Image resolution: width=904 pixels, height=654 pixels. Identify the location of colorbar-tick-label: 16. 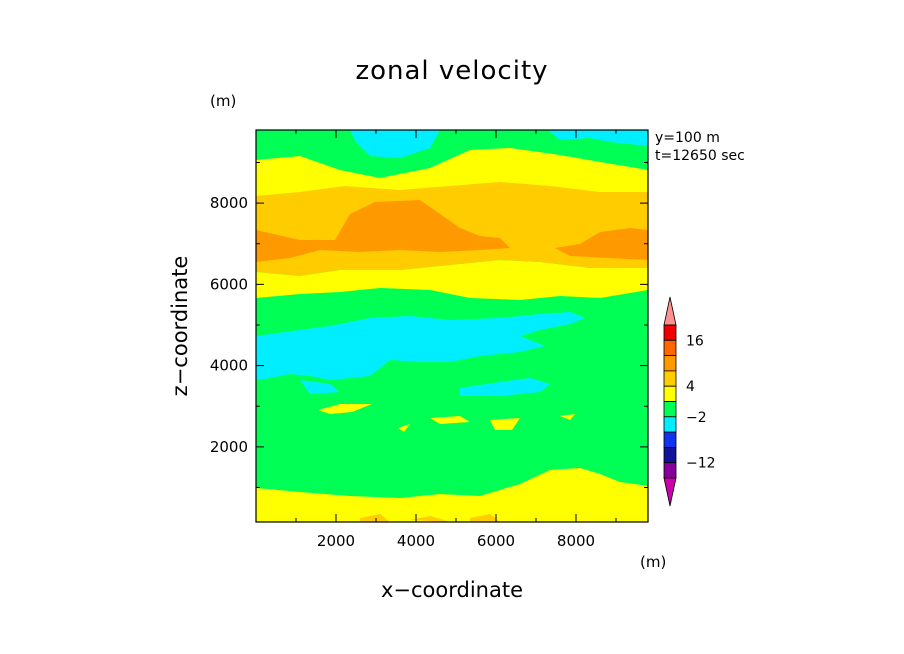
(695, 341).